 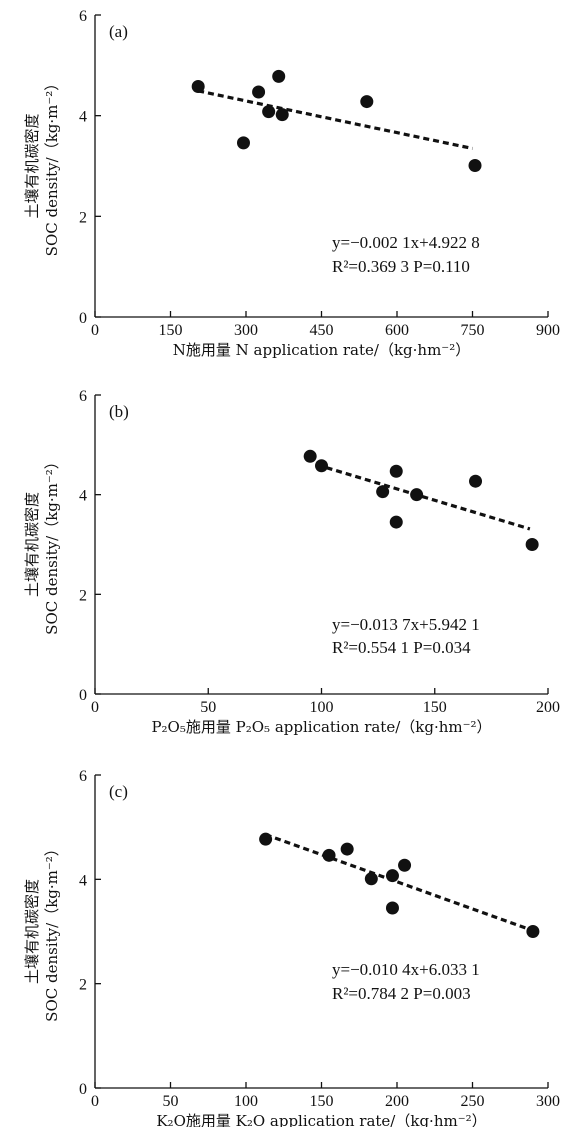 I want to click on panel-label: (c), so click(x=118, y=791).